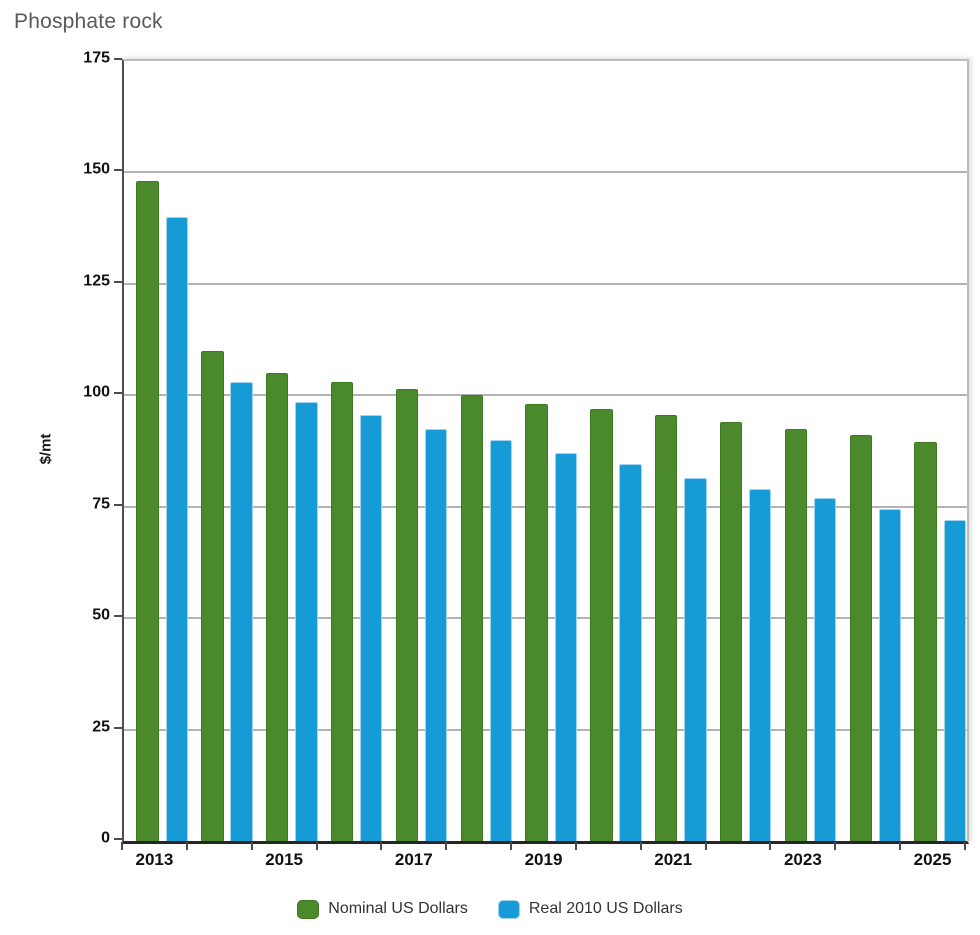 This screenshot has width=980, height=935. I want to click on bar-group-2016, so click(351, 451).